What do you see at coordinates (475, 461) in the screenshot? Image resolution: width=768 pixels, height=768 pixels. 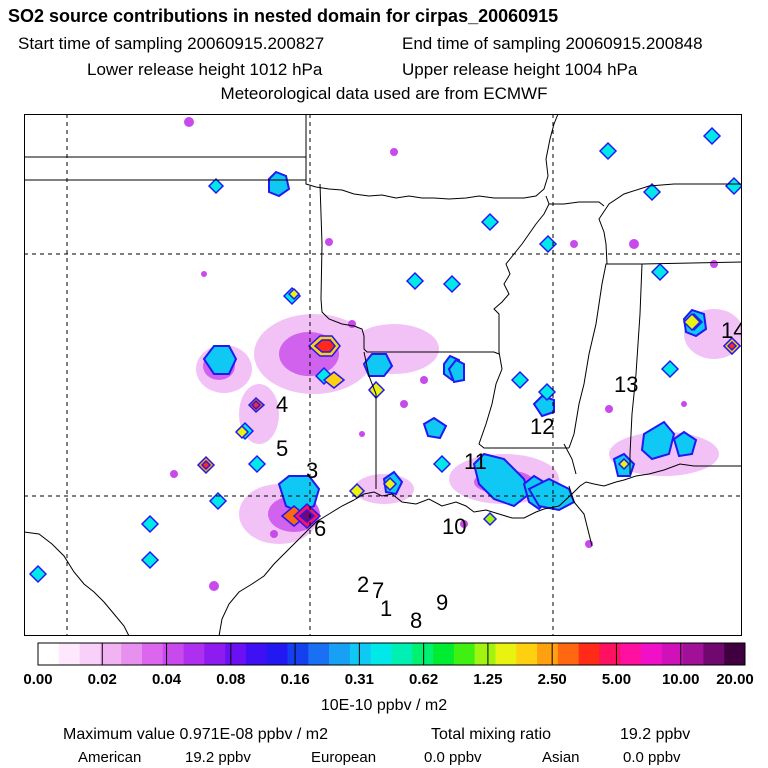 I see `site-label-11: 11` at bounding box center [475, 461].